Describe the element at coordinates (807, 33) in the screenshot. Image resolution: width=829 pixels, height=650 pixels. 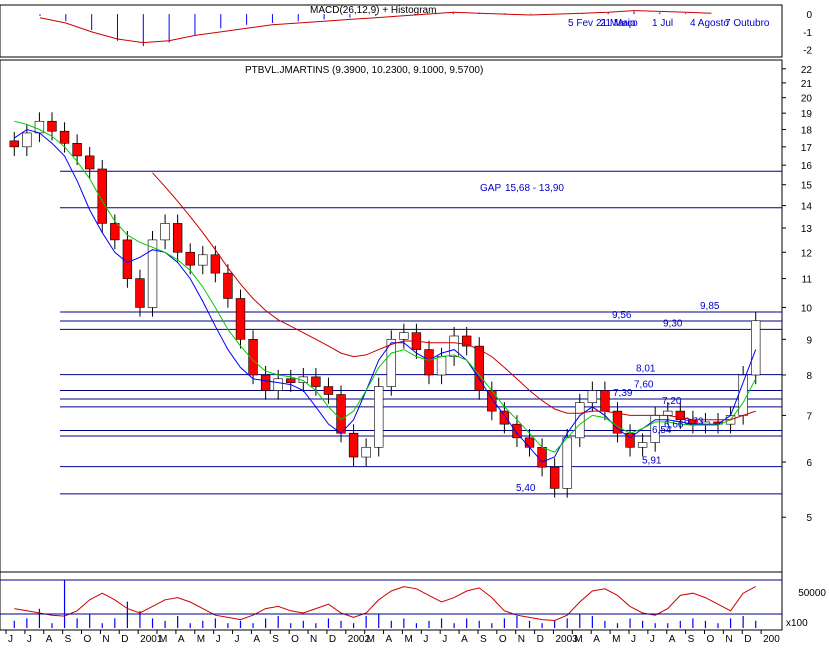
I see `macd-y-tick-label: -1` at that location.